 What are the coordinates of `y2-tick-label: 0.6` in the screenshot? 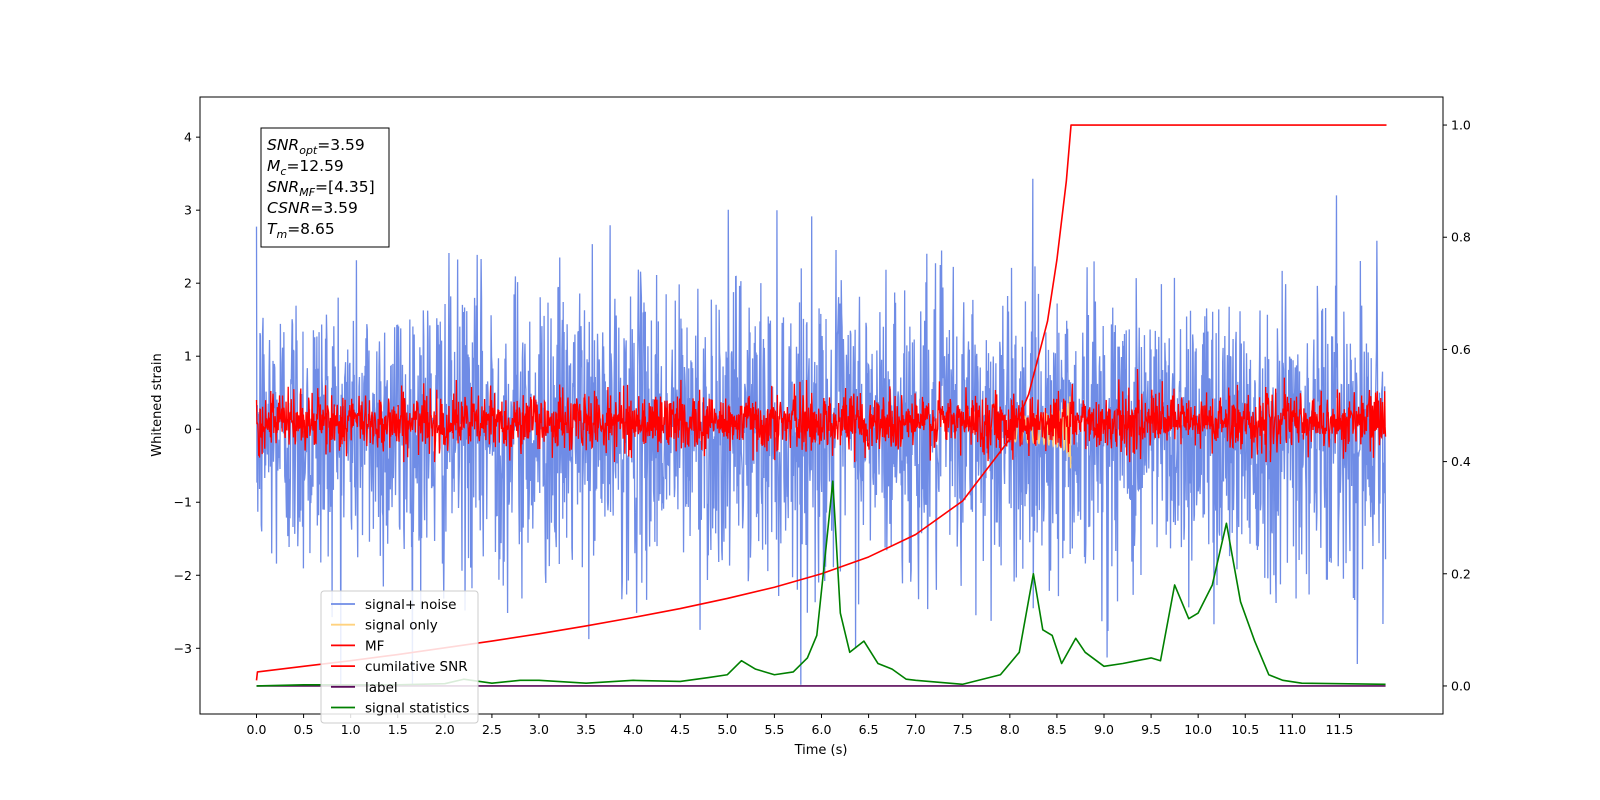 It's located at (1461, 349).